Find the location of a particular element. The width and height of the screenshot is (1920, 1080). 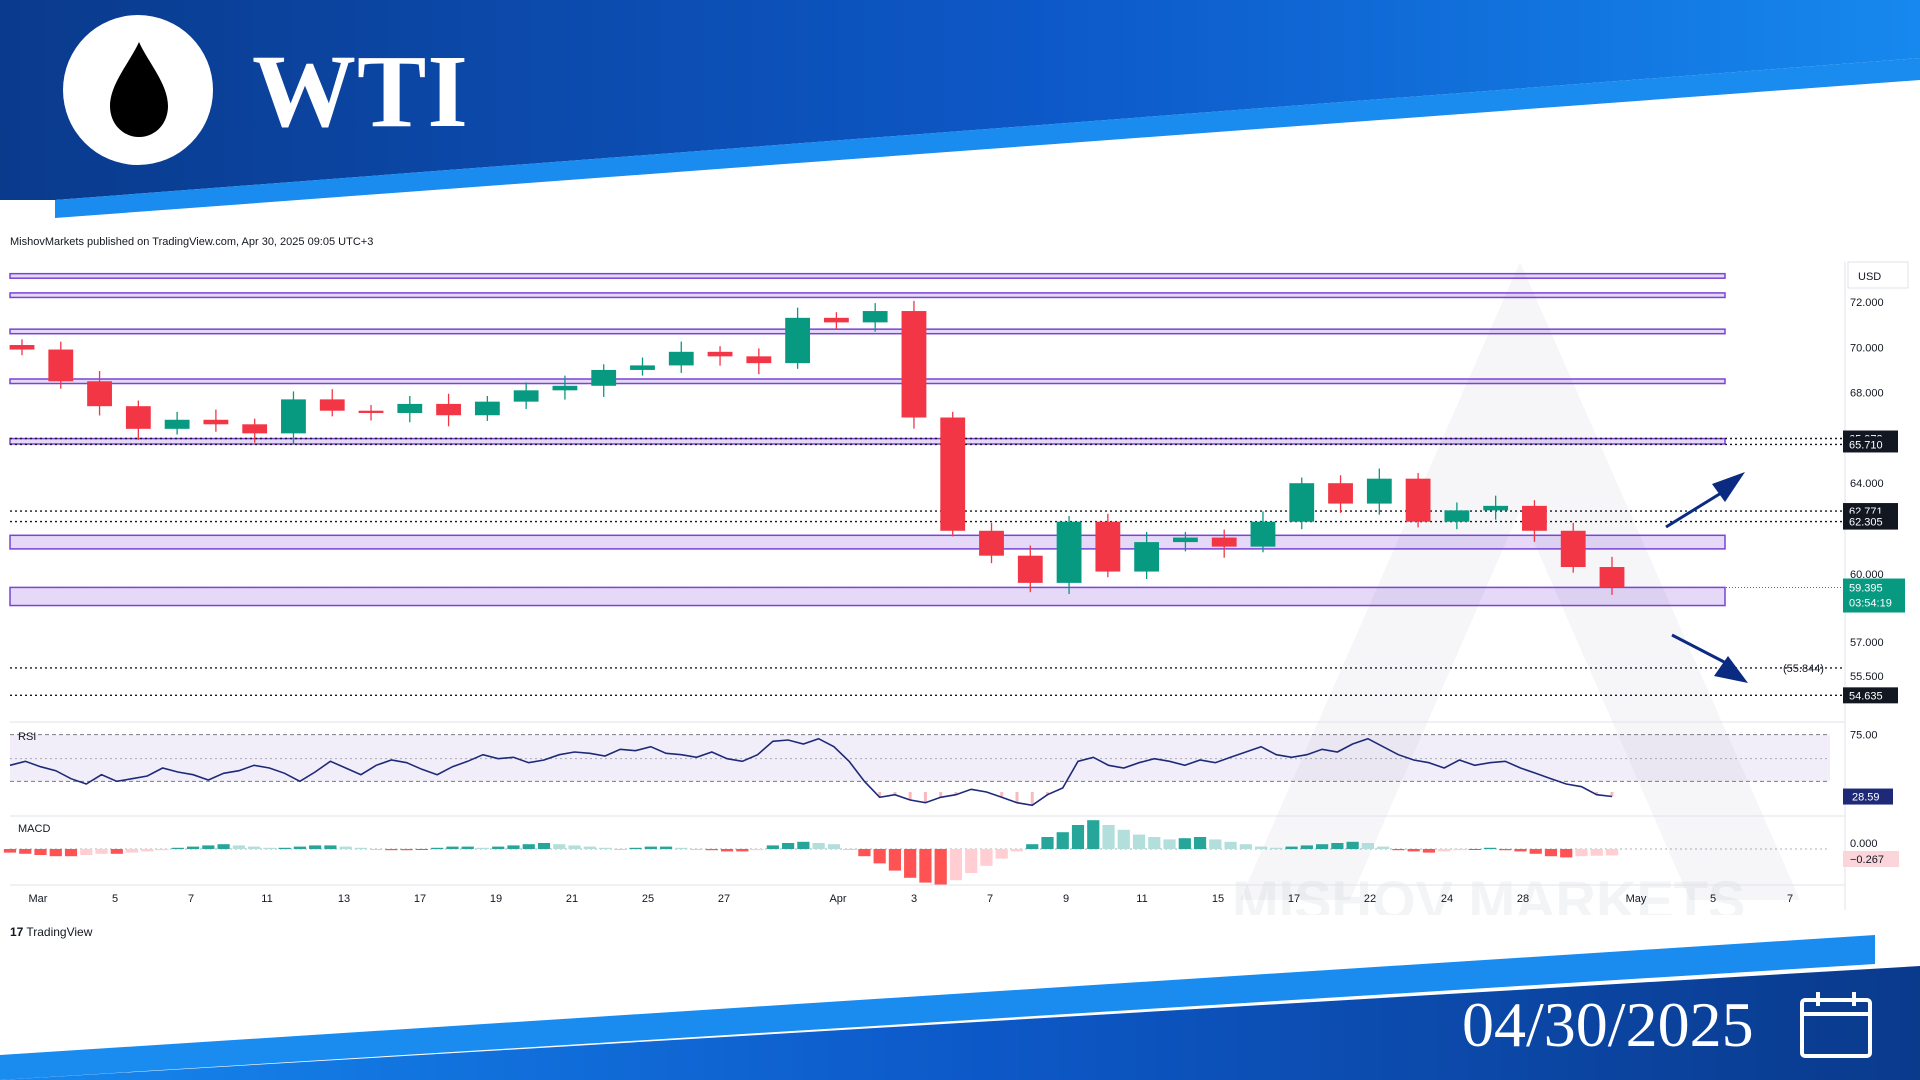

arrows is located at coordinates (1706, 577).